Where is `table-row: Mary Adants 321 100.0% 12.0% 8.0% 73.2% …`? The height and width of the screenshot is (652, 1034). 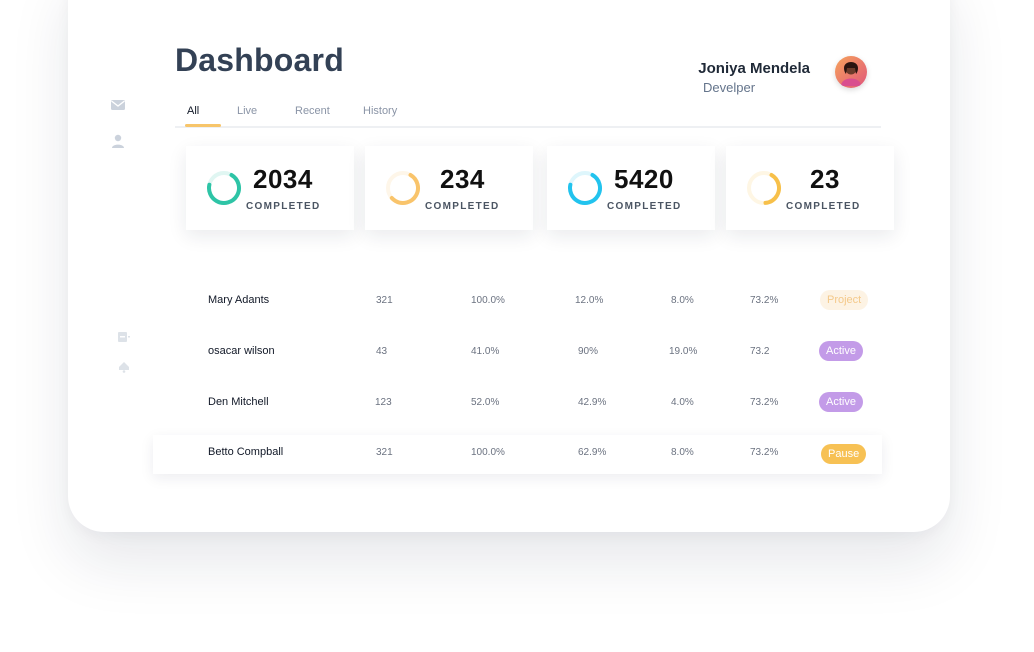
table-row: Mary Adants 321 100.0% 12.0% 8.0% 73.2% … is located at coordinates (517, 302).